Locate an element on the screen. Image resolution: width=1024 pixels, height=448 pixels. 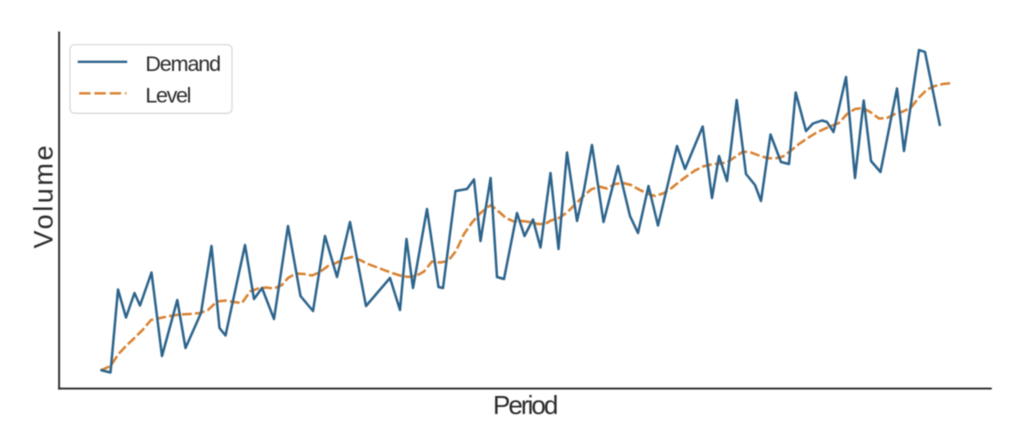
svg-text: Period is located at coordinates (525, 405).